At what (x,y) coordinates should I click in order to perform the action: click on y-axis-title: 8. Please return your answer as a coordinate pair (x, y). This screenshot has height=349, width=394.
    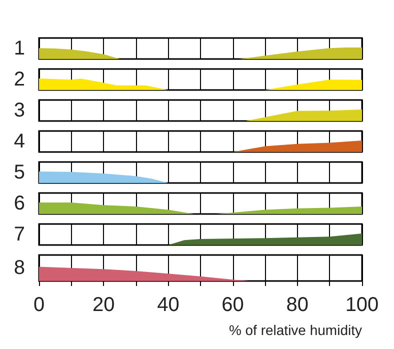
    Looking at the image, I should click on (19, 268).